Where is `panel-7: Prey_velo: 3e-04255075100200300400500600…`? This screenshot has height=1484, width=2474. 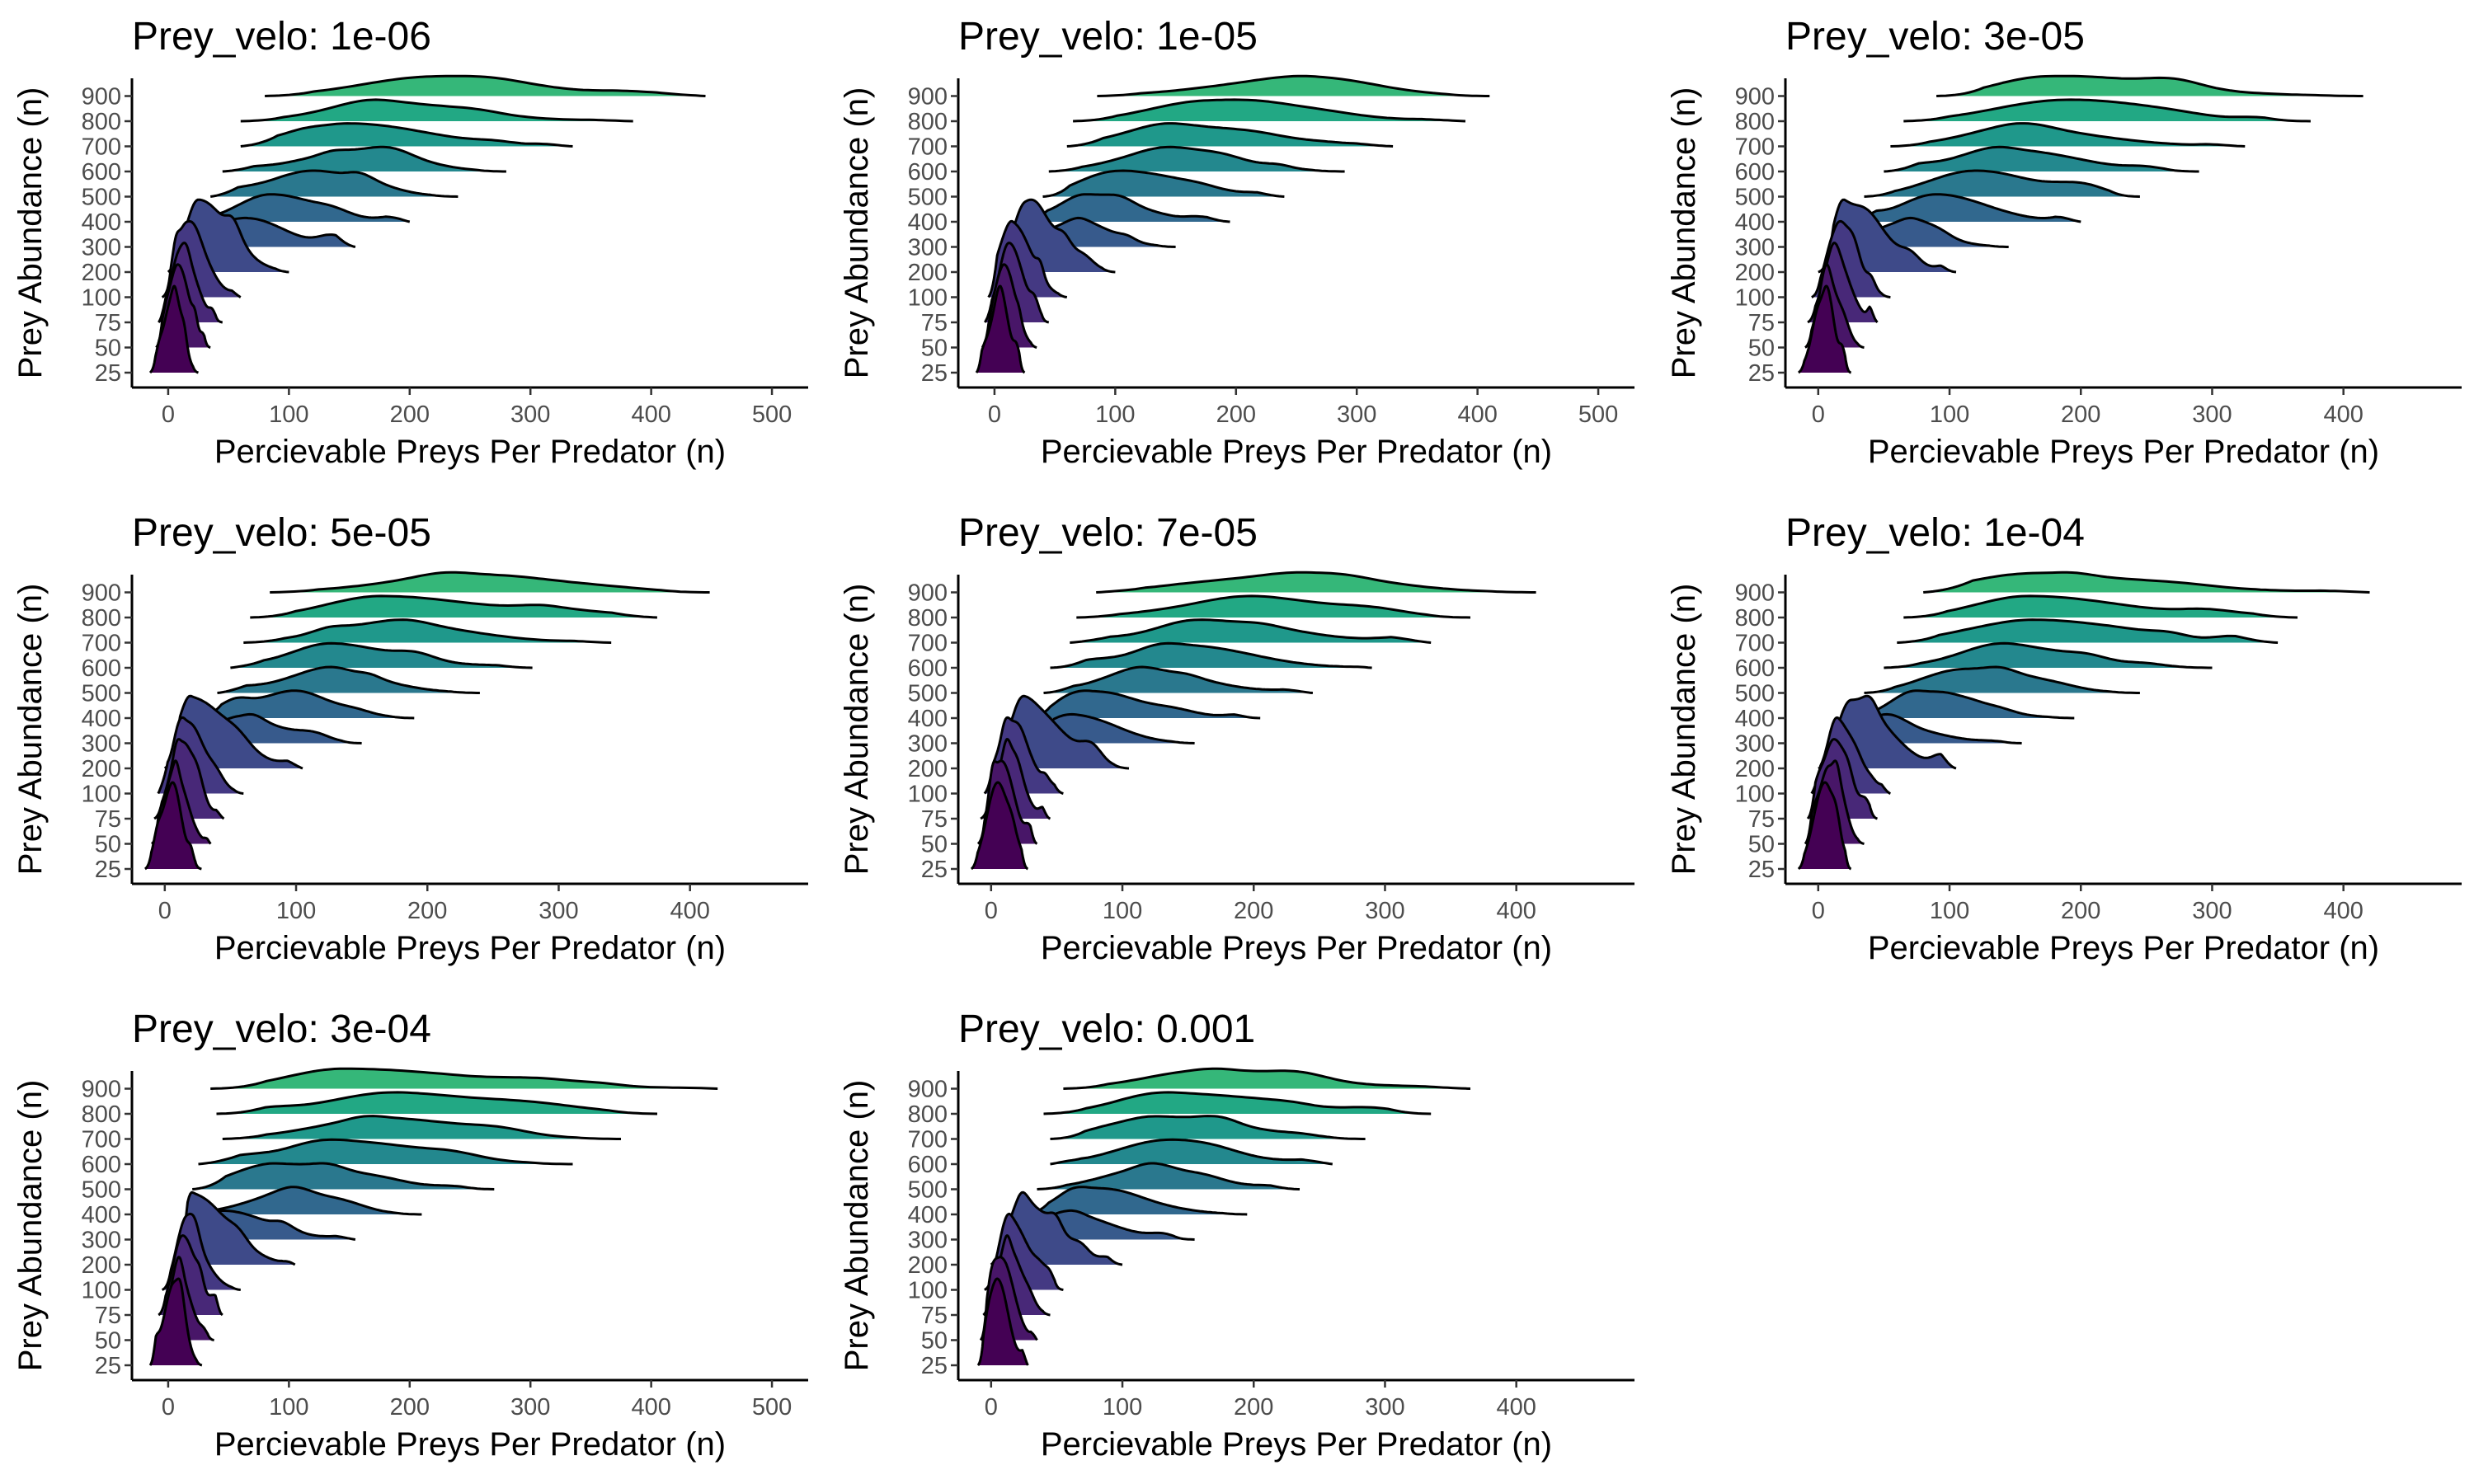 panel-7: Prey_velo: 3e-04255075100200300400500600… is located at coordinates (410, 1235).